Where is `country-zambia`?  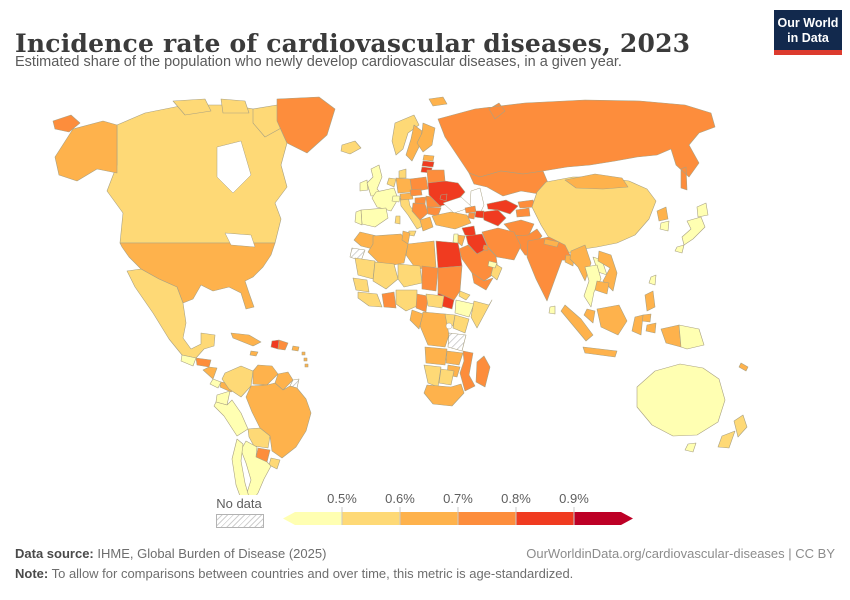 country-zambia is located at coordinates (454, 358).